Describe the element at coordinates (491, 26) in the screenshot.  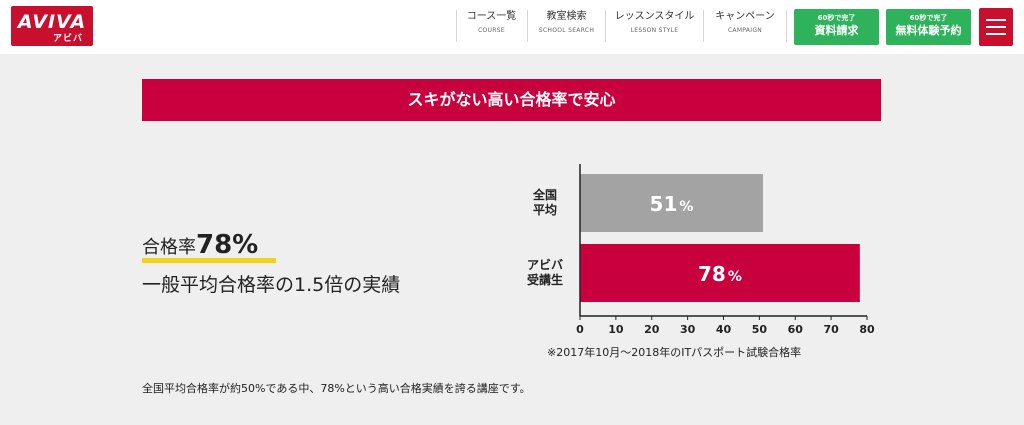
I see `nav-course: コース一覧 COURSE` at that location.